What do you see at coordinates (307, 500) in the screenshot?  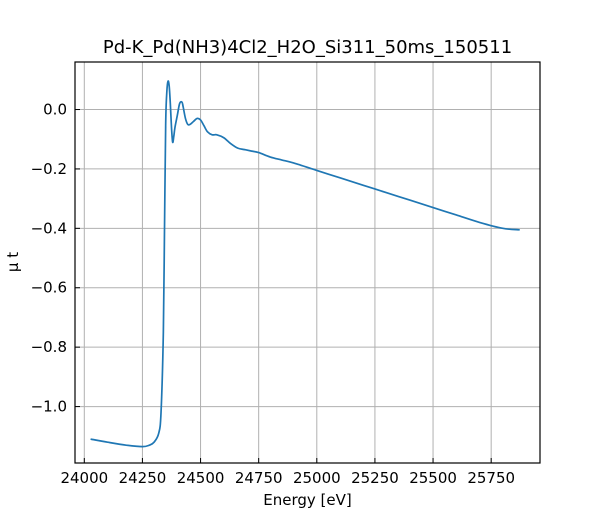 I see `x-axis-label: Energy [eV]` at bounding box center [307, 500].